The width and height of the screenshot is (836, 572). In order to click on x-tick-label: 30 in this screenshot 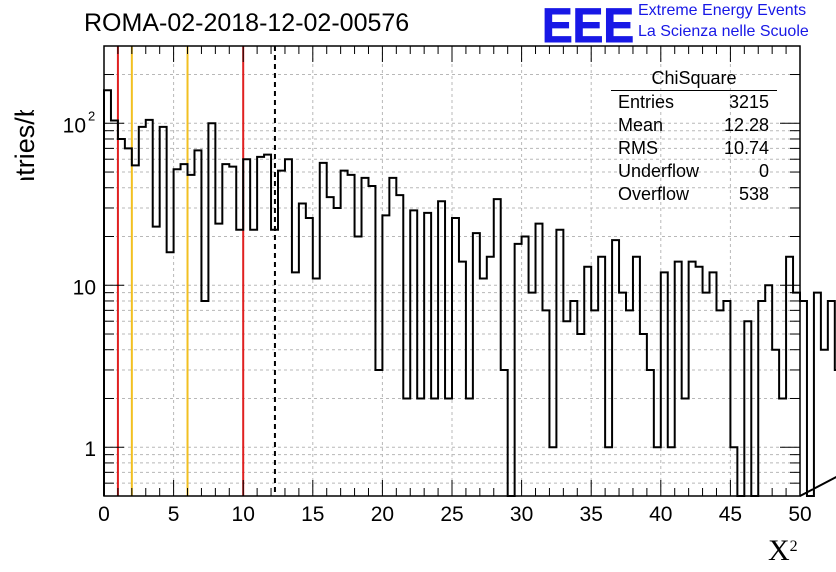, I will do `click(521, 514)`.